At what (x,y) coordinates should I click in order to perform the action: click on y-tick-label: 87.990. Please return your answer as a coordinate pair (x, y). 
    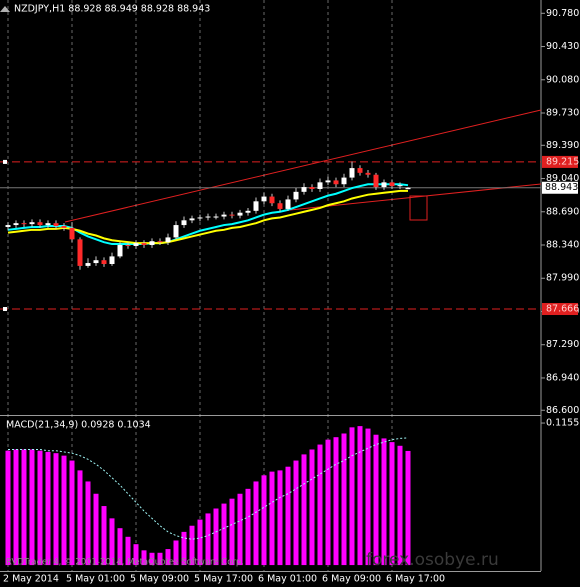
    Looking at the image, I should click on (562, 278).